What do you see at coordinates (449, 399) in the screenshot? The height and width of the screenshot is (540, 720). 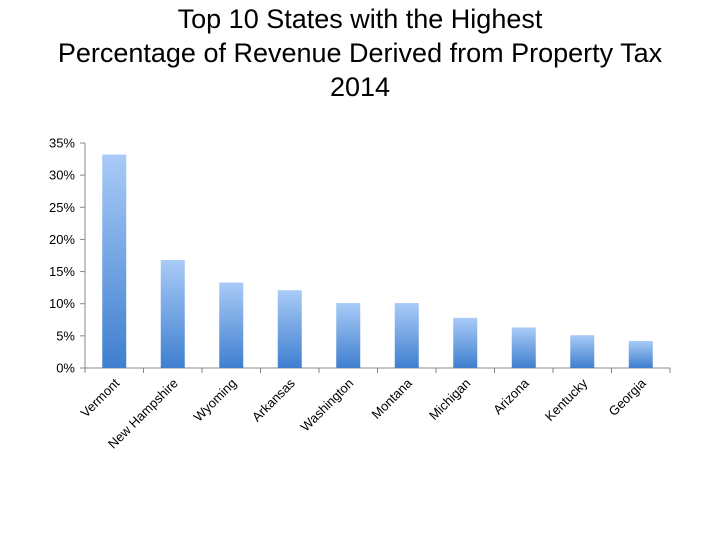 I see `x-category-label: Michigan` at bounding box center [449, 399].